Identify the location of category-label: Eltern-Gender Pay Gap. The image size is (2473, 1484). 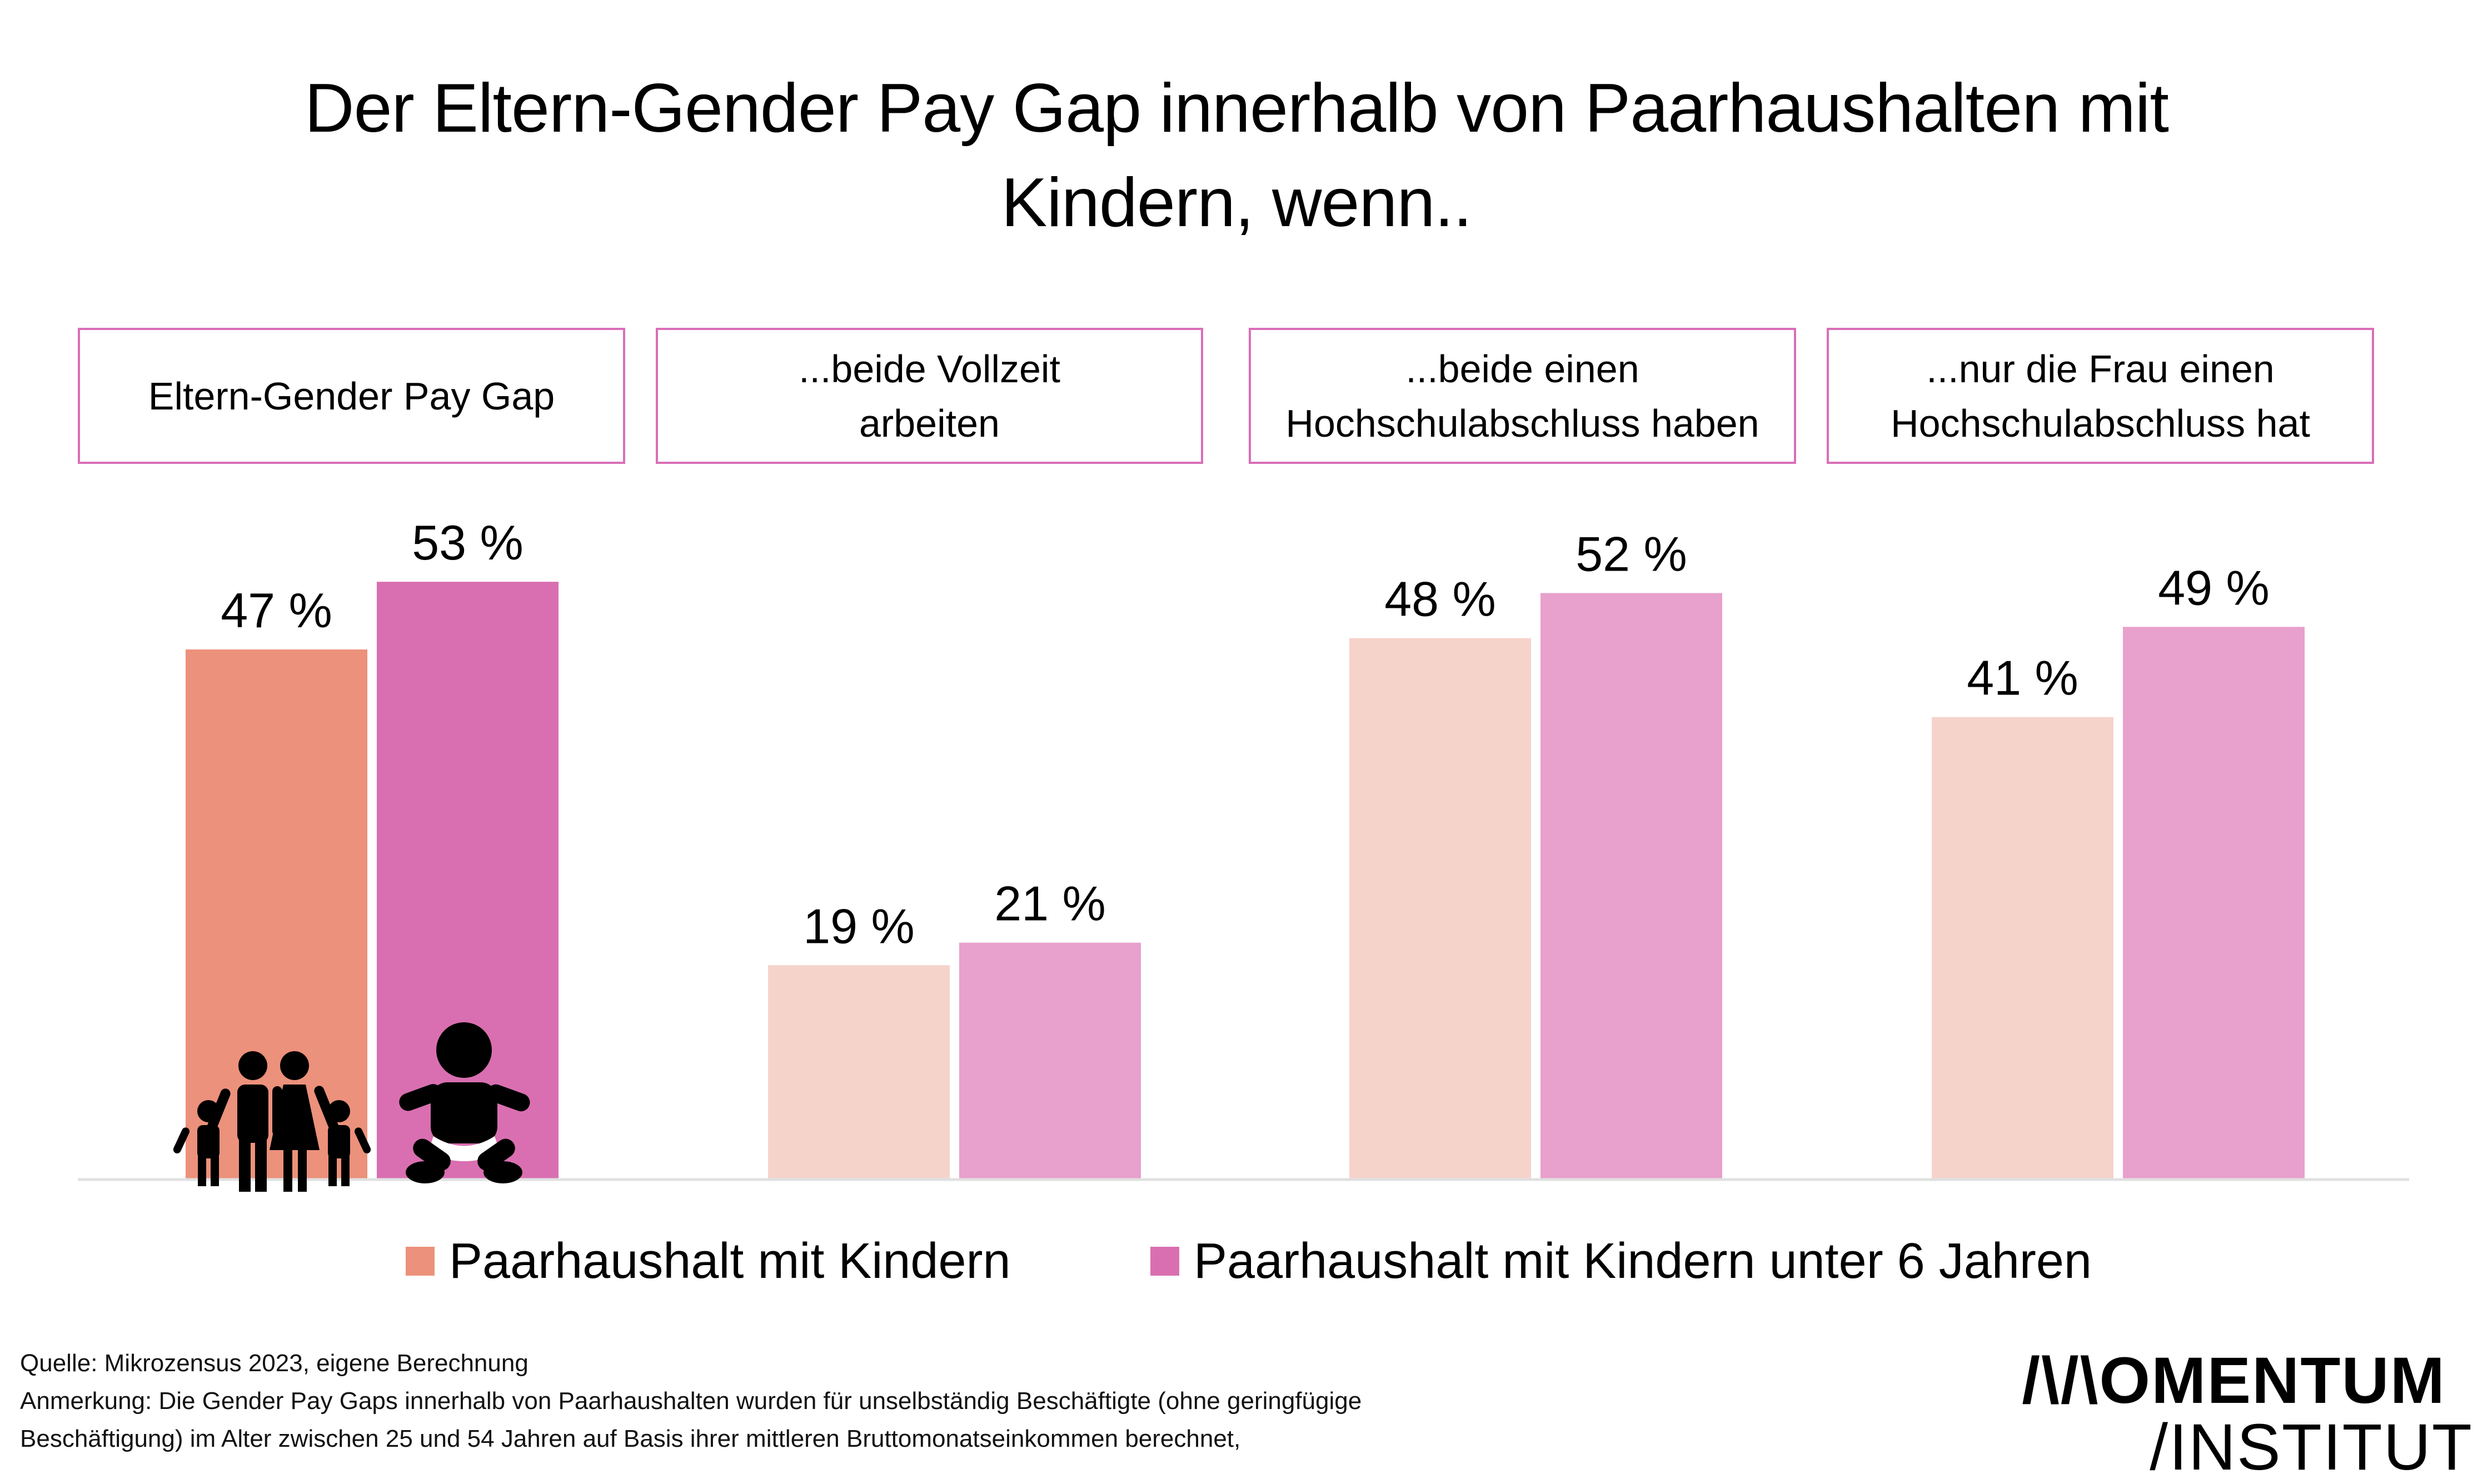
(352, 396).